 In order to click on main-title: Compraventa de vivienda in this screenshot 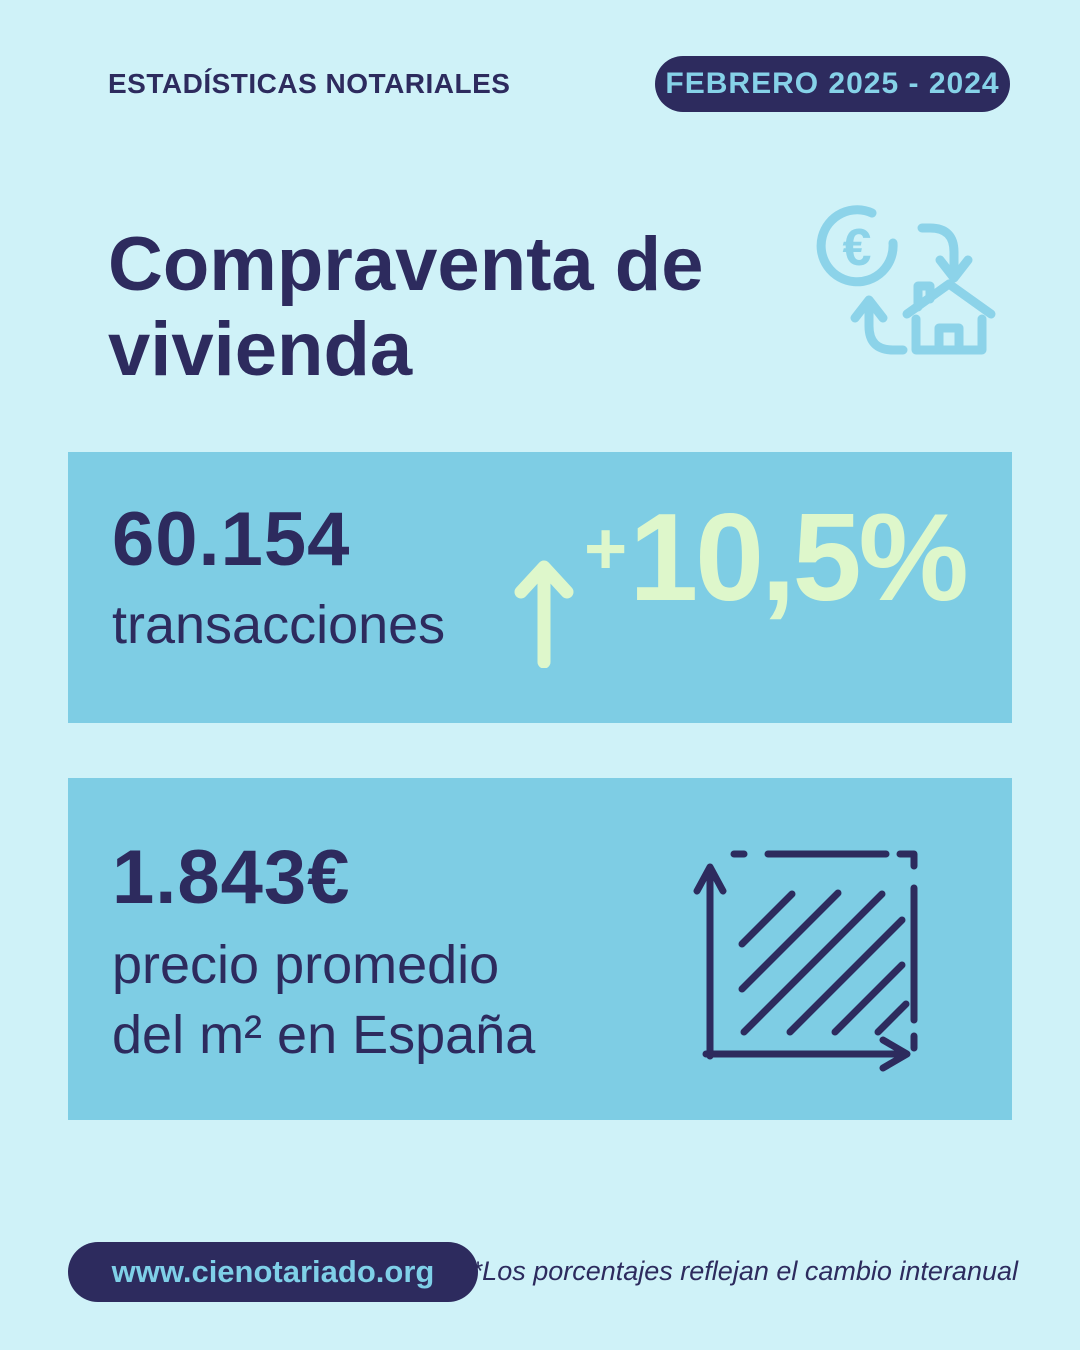, I will do `click(406, 307)`.